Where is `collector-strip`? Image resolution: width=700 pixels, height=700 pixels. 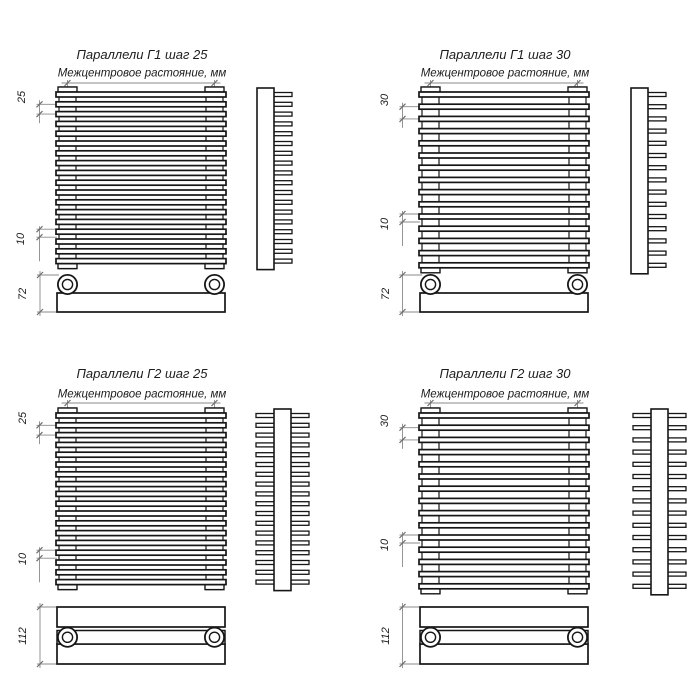
collector-strip is located at coordinates (504, 637).